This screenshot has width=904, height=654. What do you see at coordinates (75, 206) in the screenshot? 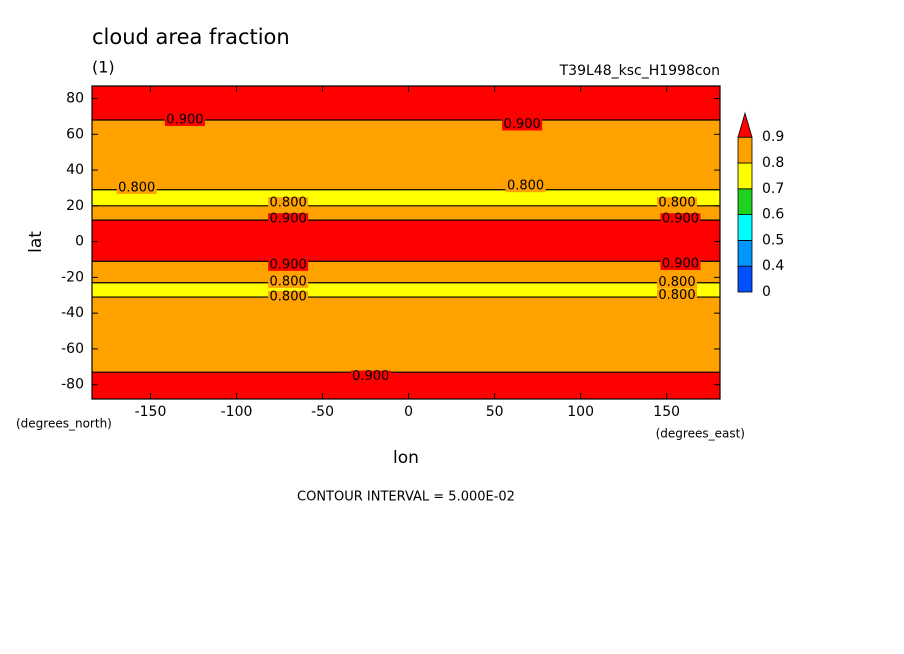
I see `y-tick-label: 20` at bounding box center [75, 206].